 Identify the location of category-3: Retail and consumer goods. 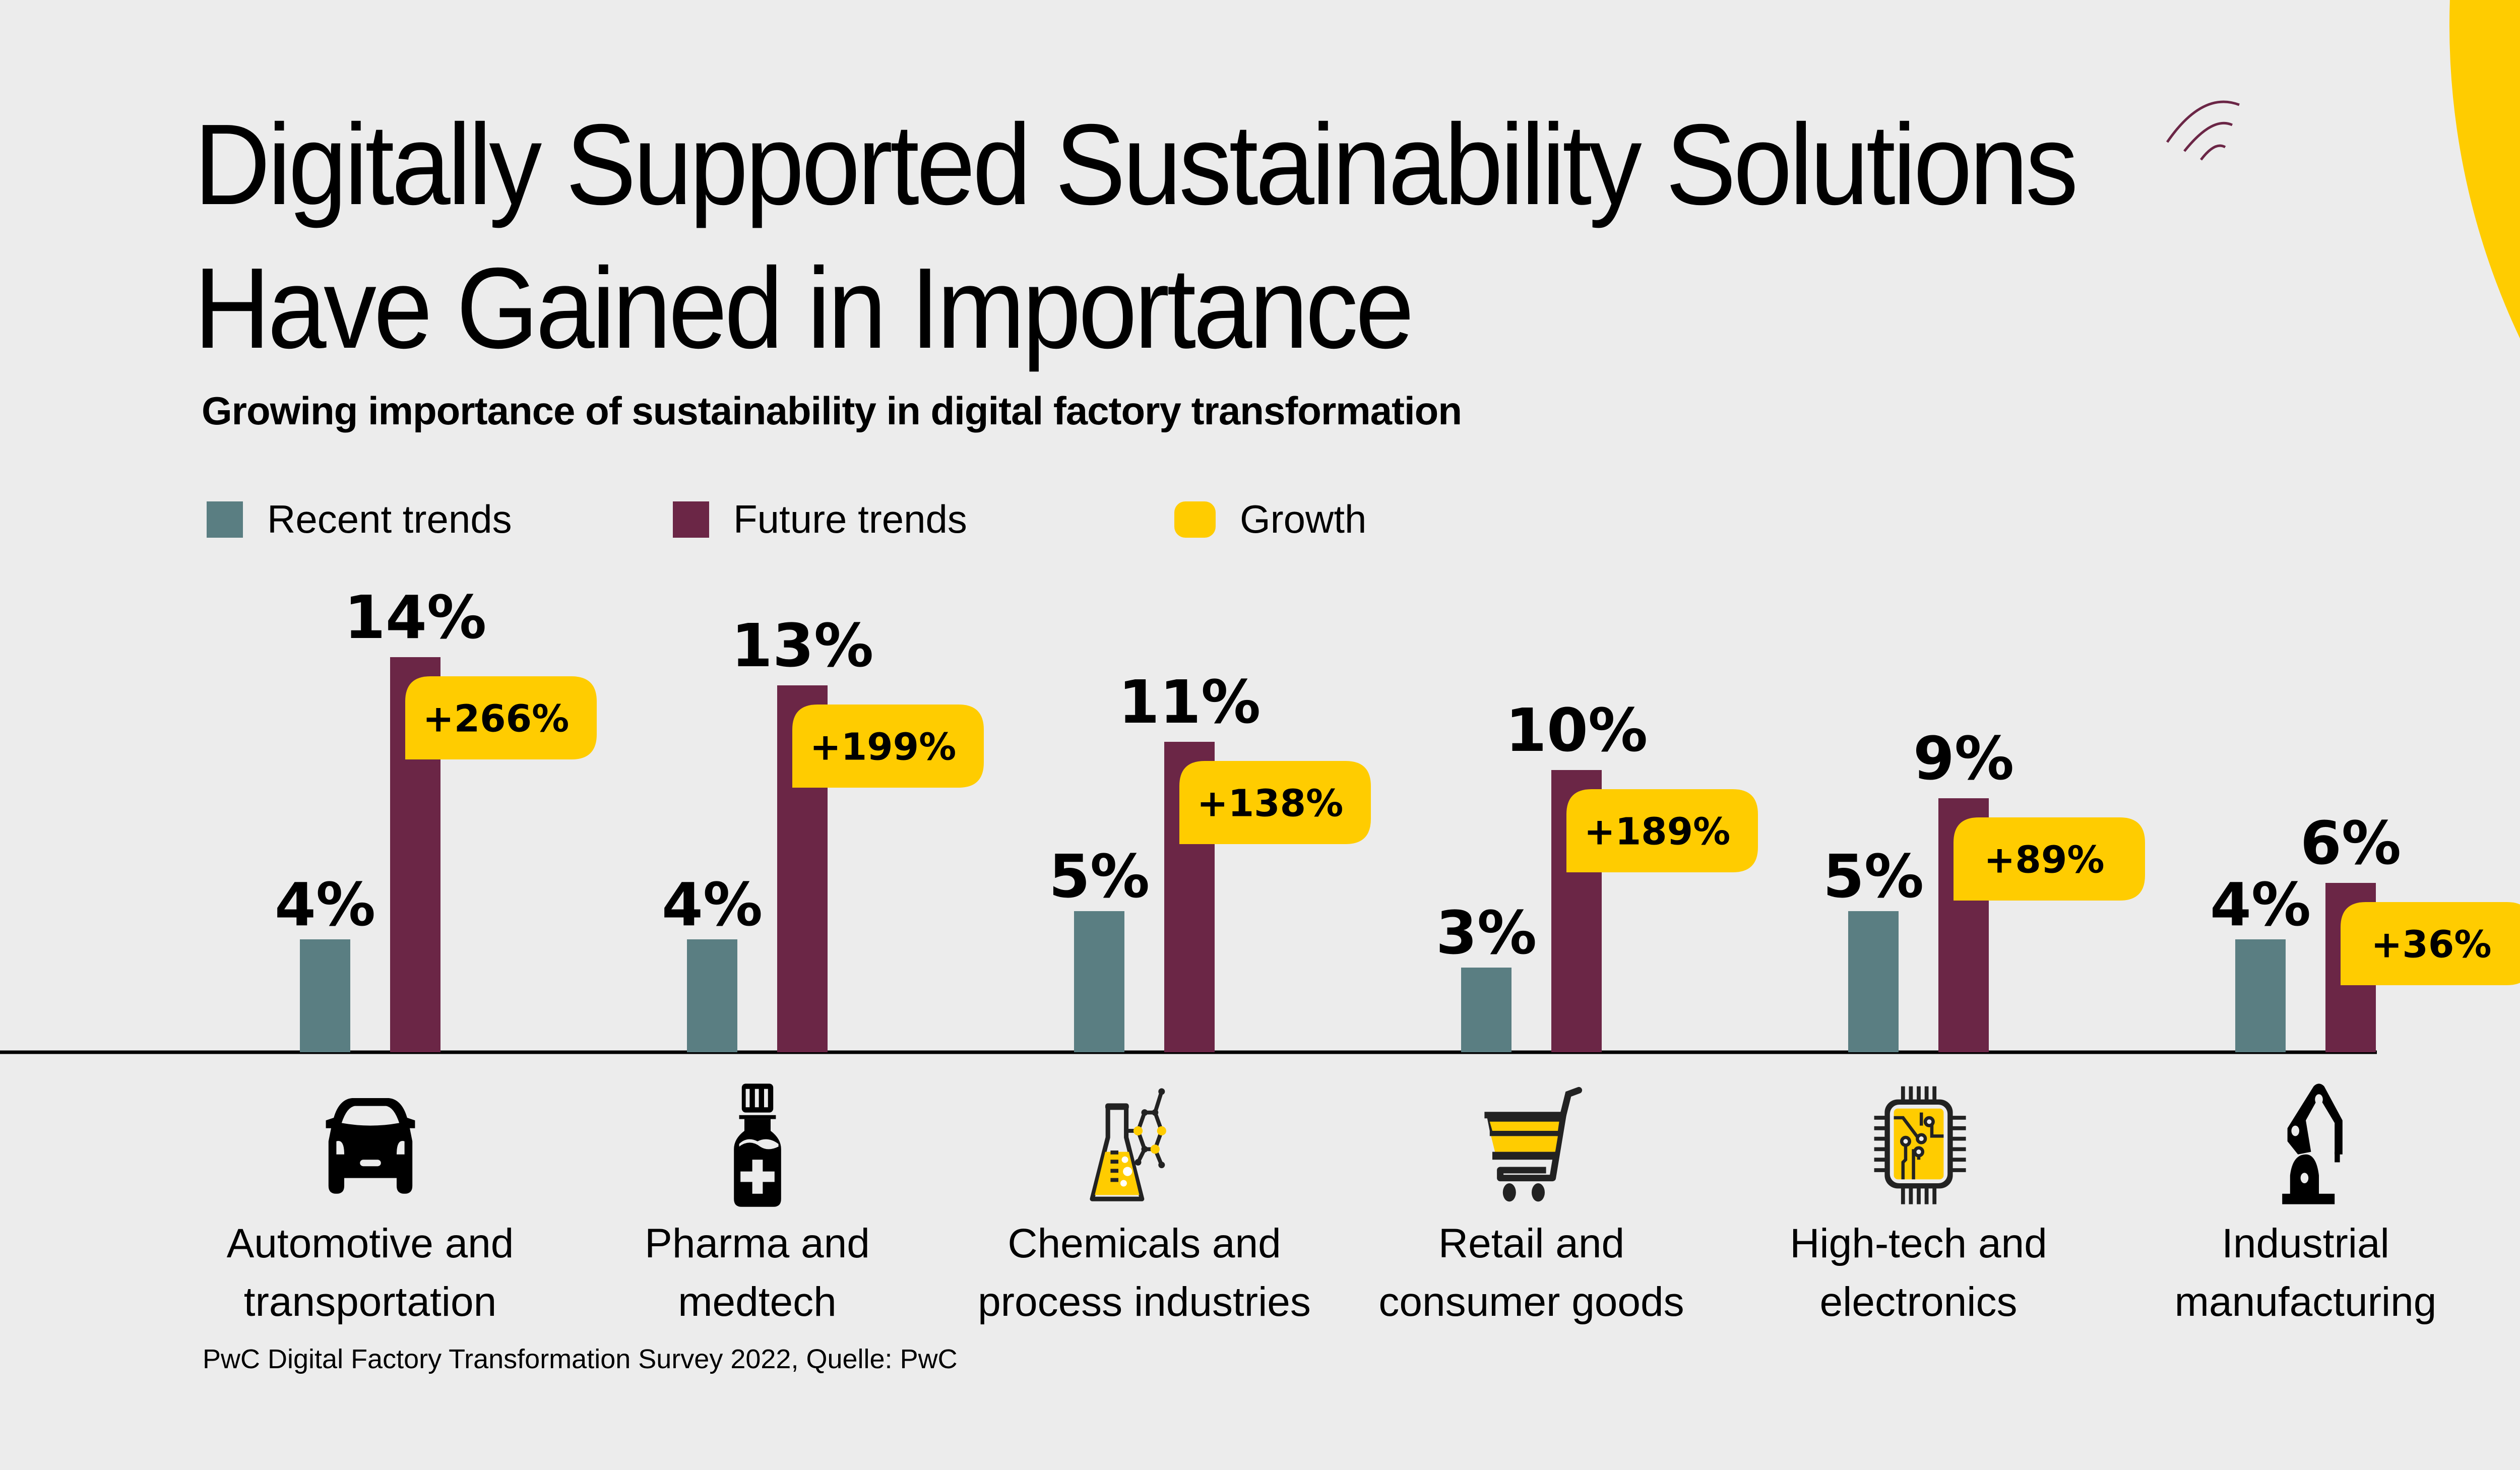
(1531, 1204).